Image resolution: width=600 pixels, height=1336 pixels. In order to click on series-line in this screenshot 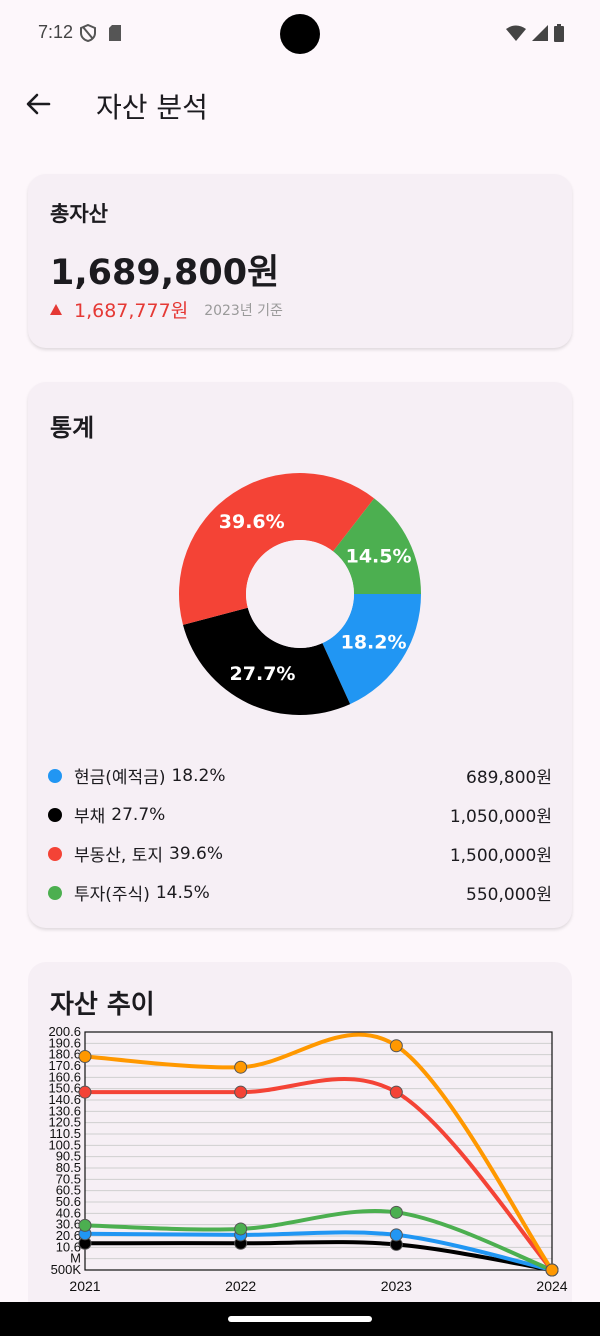, I will do `click(318, 1256)`.